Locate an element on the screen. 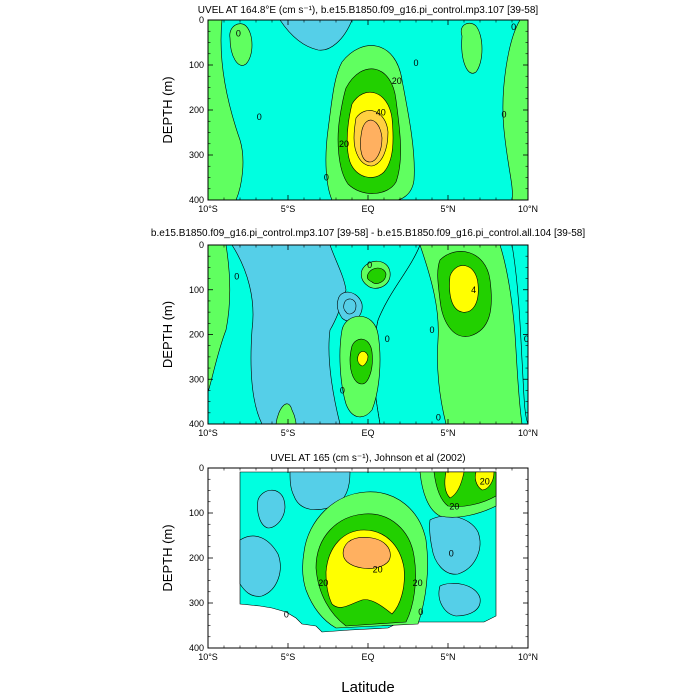 Image resolution: width=700 pixels, height=700 pixels. panel-2-west-strip is located at coordinates (219, 319).